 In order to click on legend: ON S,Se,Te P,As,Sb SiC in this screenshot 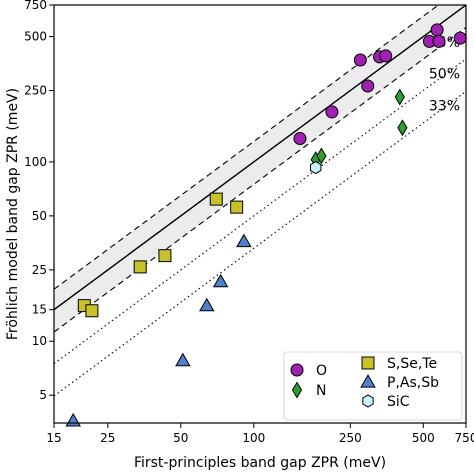, I will do `click(373, 386)`.